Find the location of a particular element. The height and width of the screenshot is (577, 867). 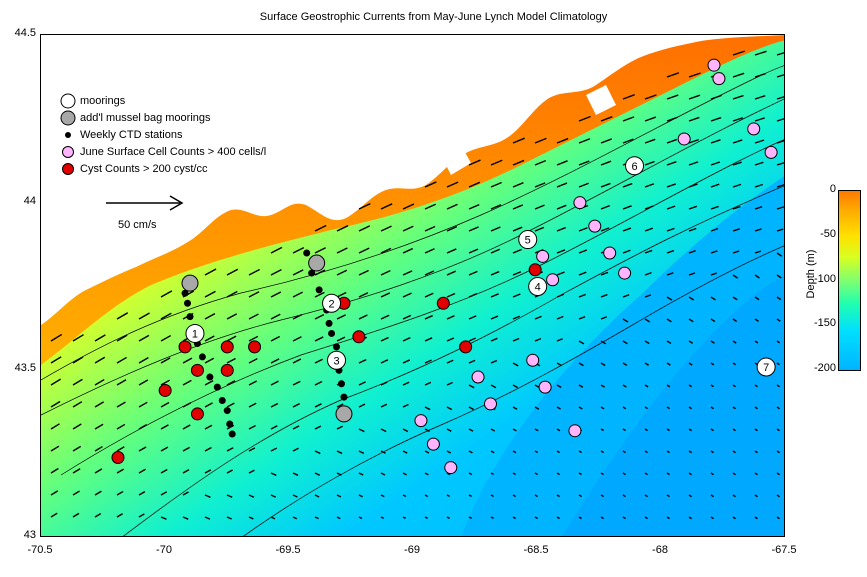

legend-item-moorings: moorings is located at coordinates (163, 100).